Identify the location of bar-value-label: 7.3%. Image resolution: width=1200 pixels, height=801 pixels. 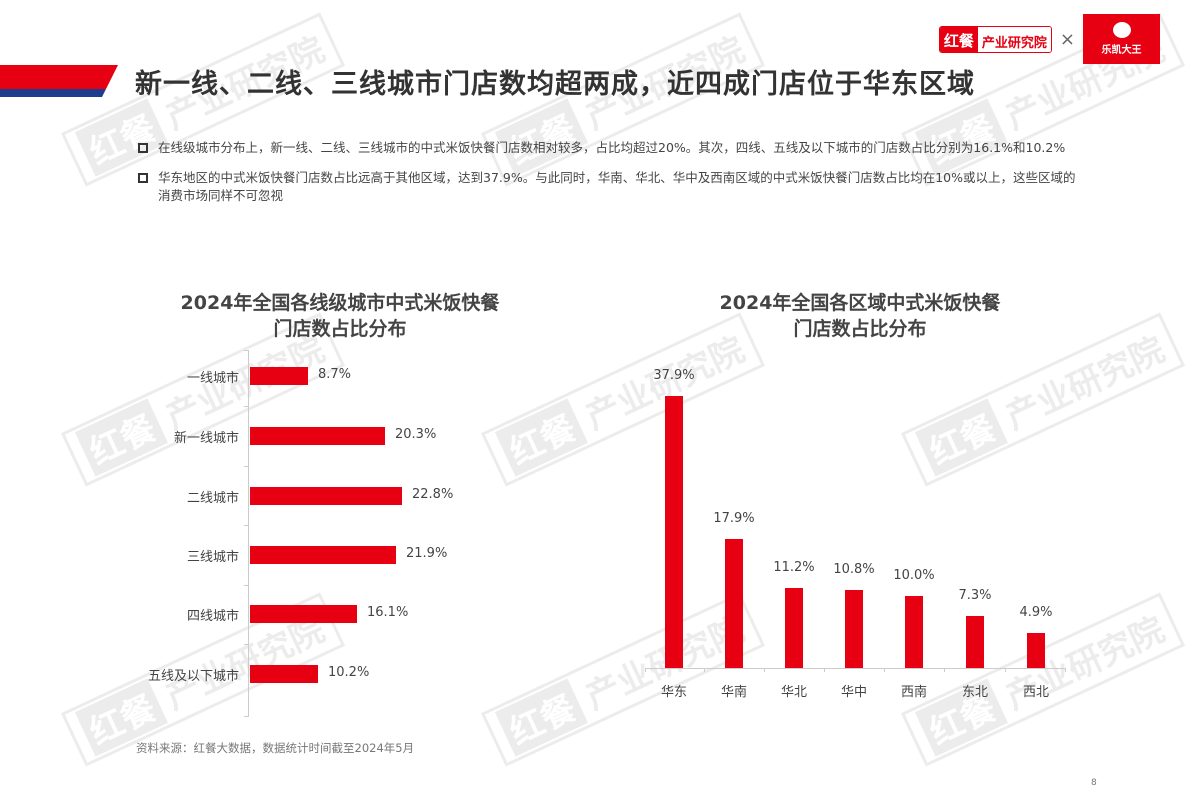
(975, 595).